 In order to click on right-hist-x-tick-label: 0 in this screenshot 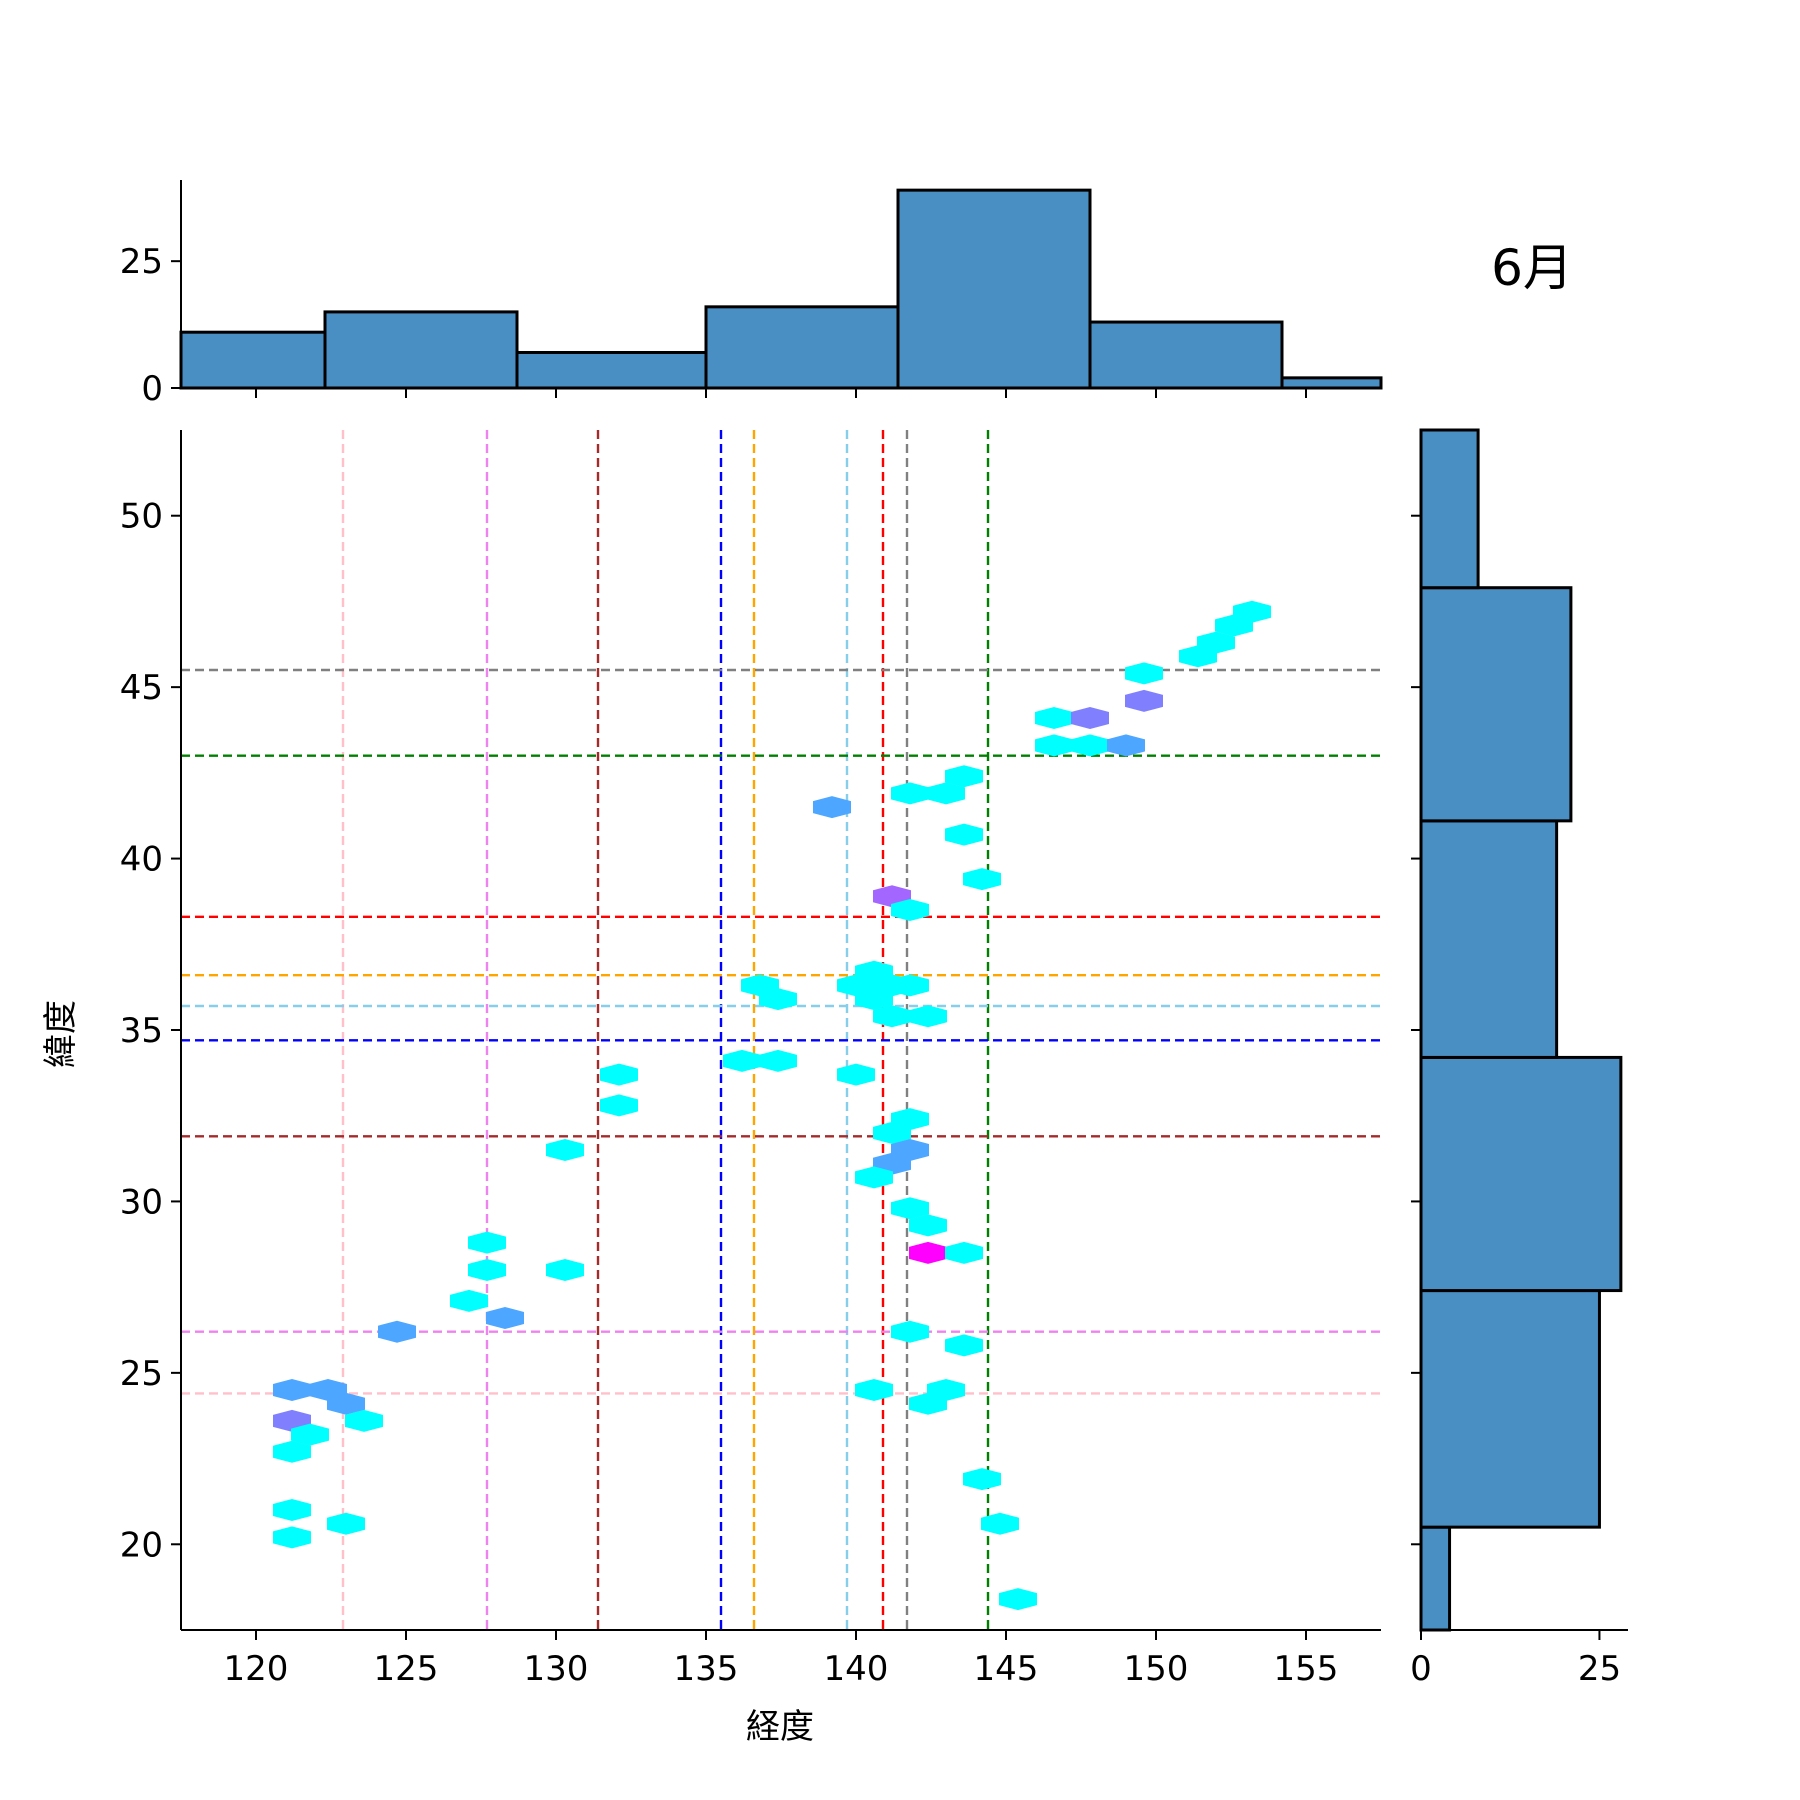, I will do `click(1421, 1669)`.